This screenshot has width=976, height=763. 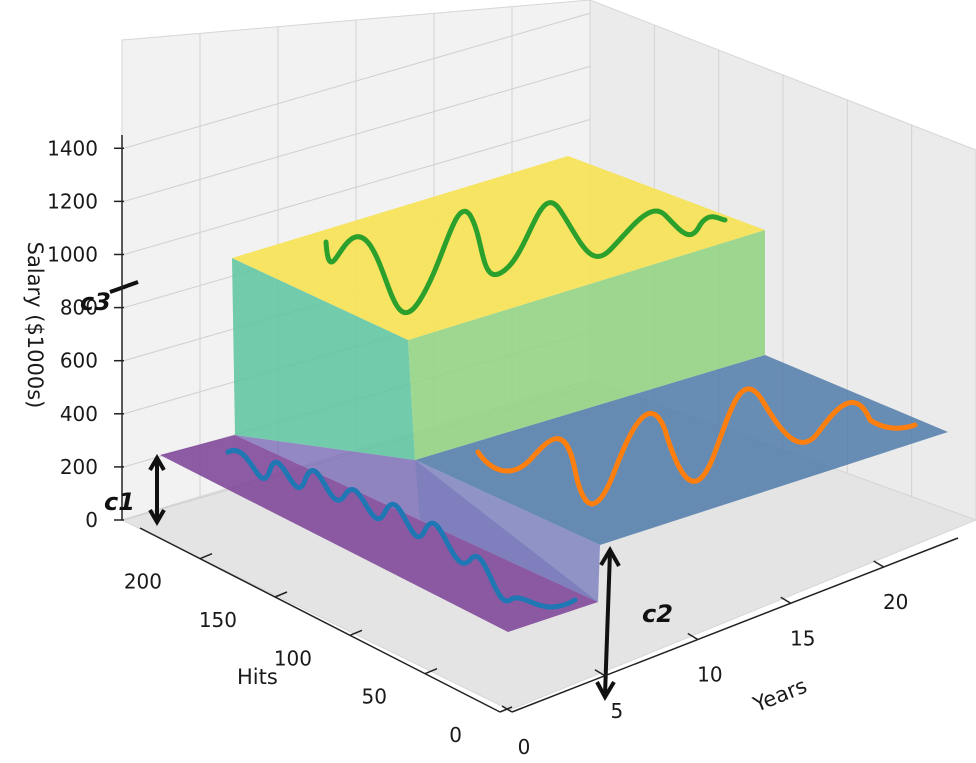 I want to click on x-tick-label: 15, so click(x=802, y=638).